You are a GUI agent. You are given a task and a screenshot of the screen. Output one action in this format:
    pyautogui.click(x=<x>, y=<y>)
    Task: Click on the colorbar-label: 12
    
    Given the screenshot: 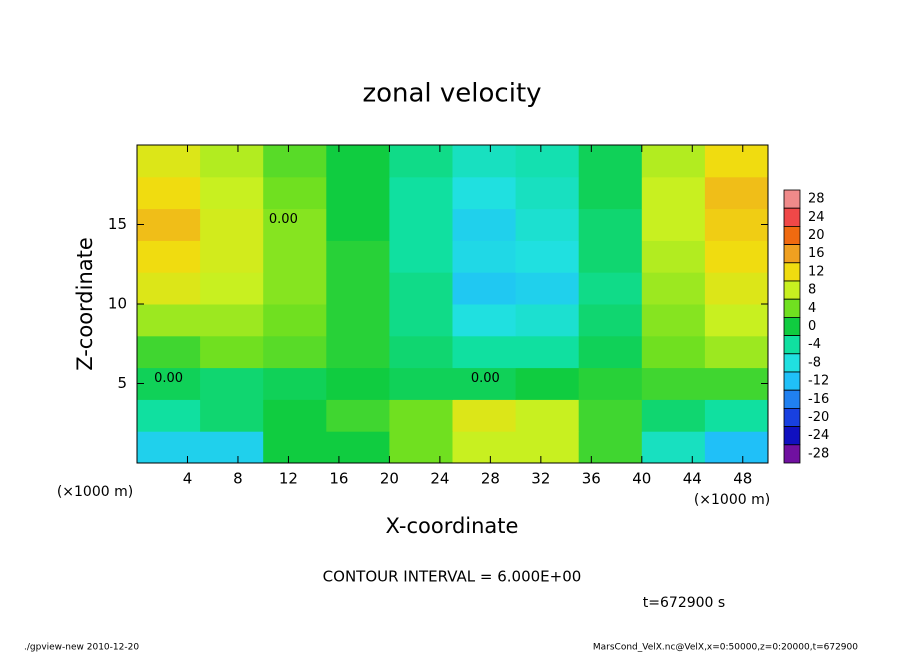 What is the action you would take?
    pyautogui.click(x=816, y=271)
    